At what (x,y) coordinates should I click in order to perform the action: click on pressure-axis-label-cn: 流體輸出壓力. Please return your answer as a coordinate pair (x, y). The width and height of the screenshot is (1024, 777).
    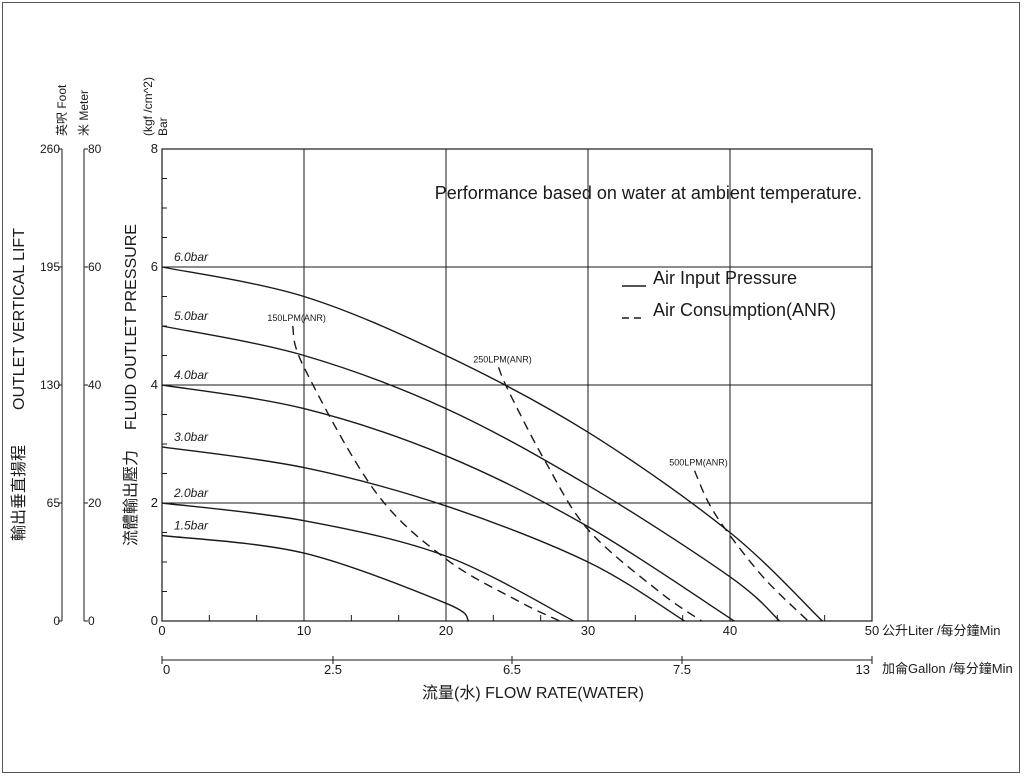
    Looking at the image, I should click on (131, 498).